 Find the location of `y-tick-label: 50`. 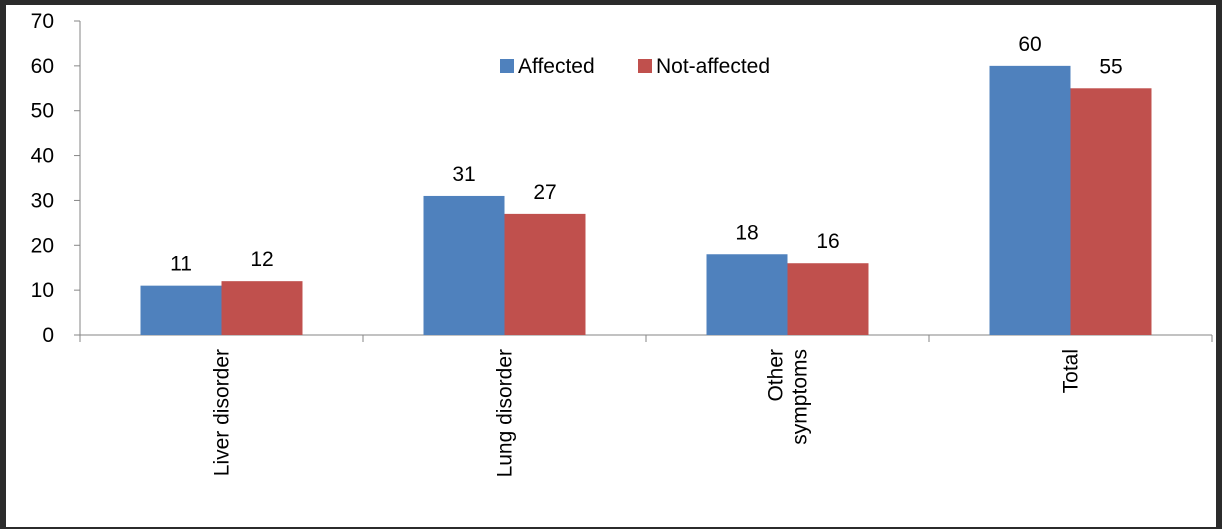

y-tick-label: 50 is located at coordinates (42, 111).